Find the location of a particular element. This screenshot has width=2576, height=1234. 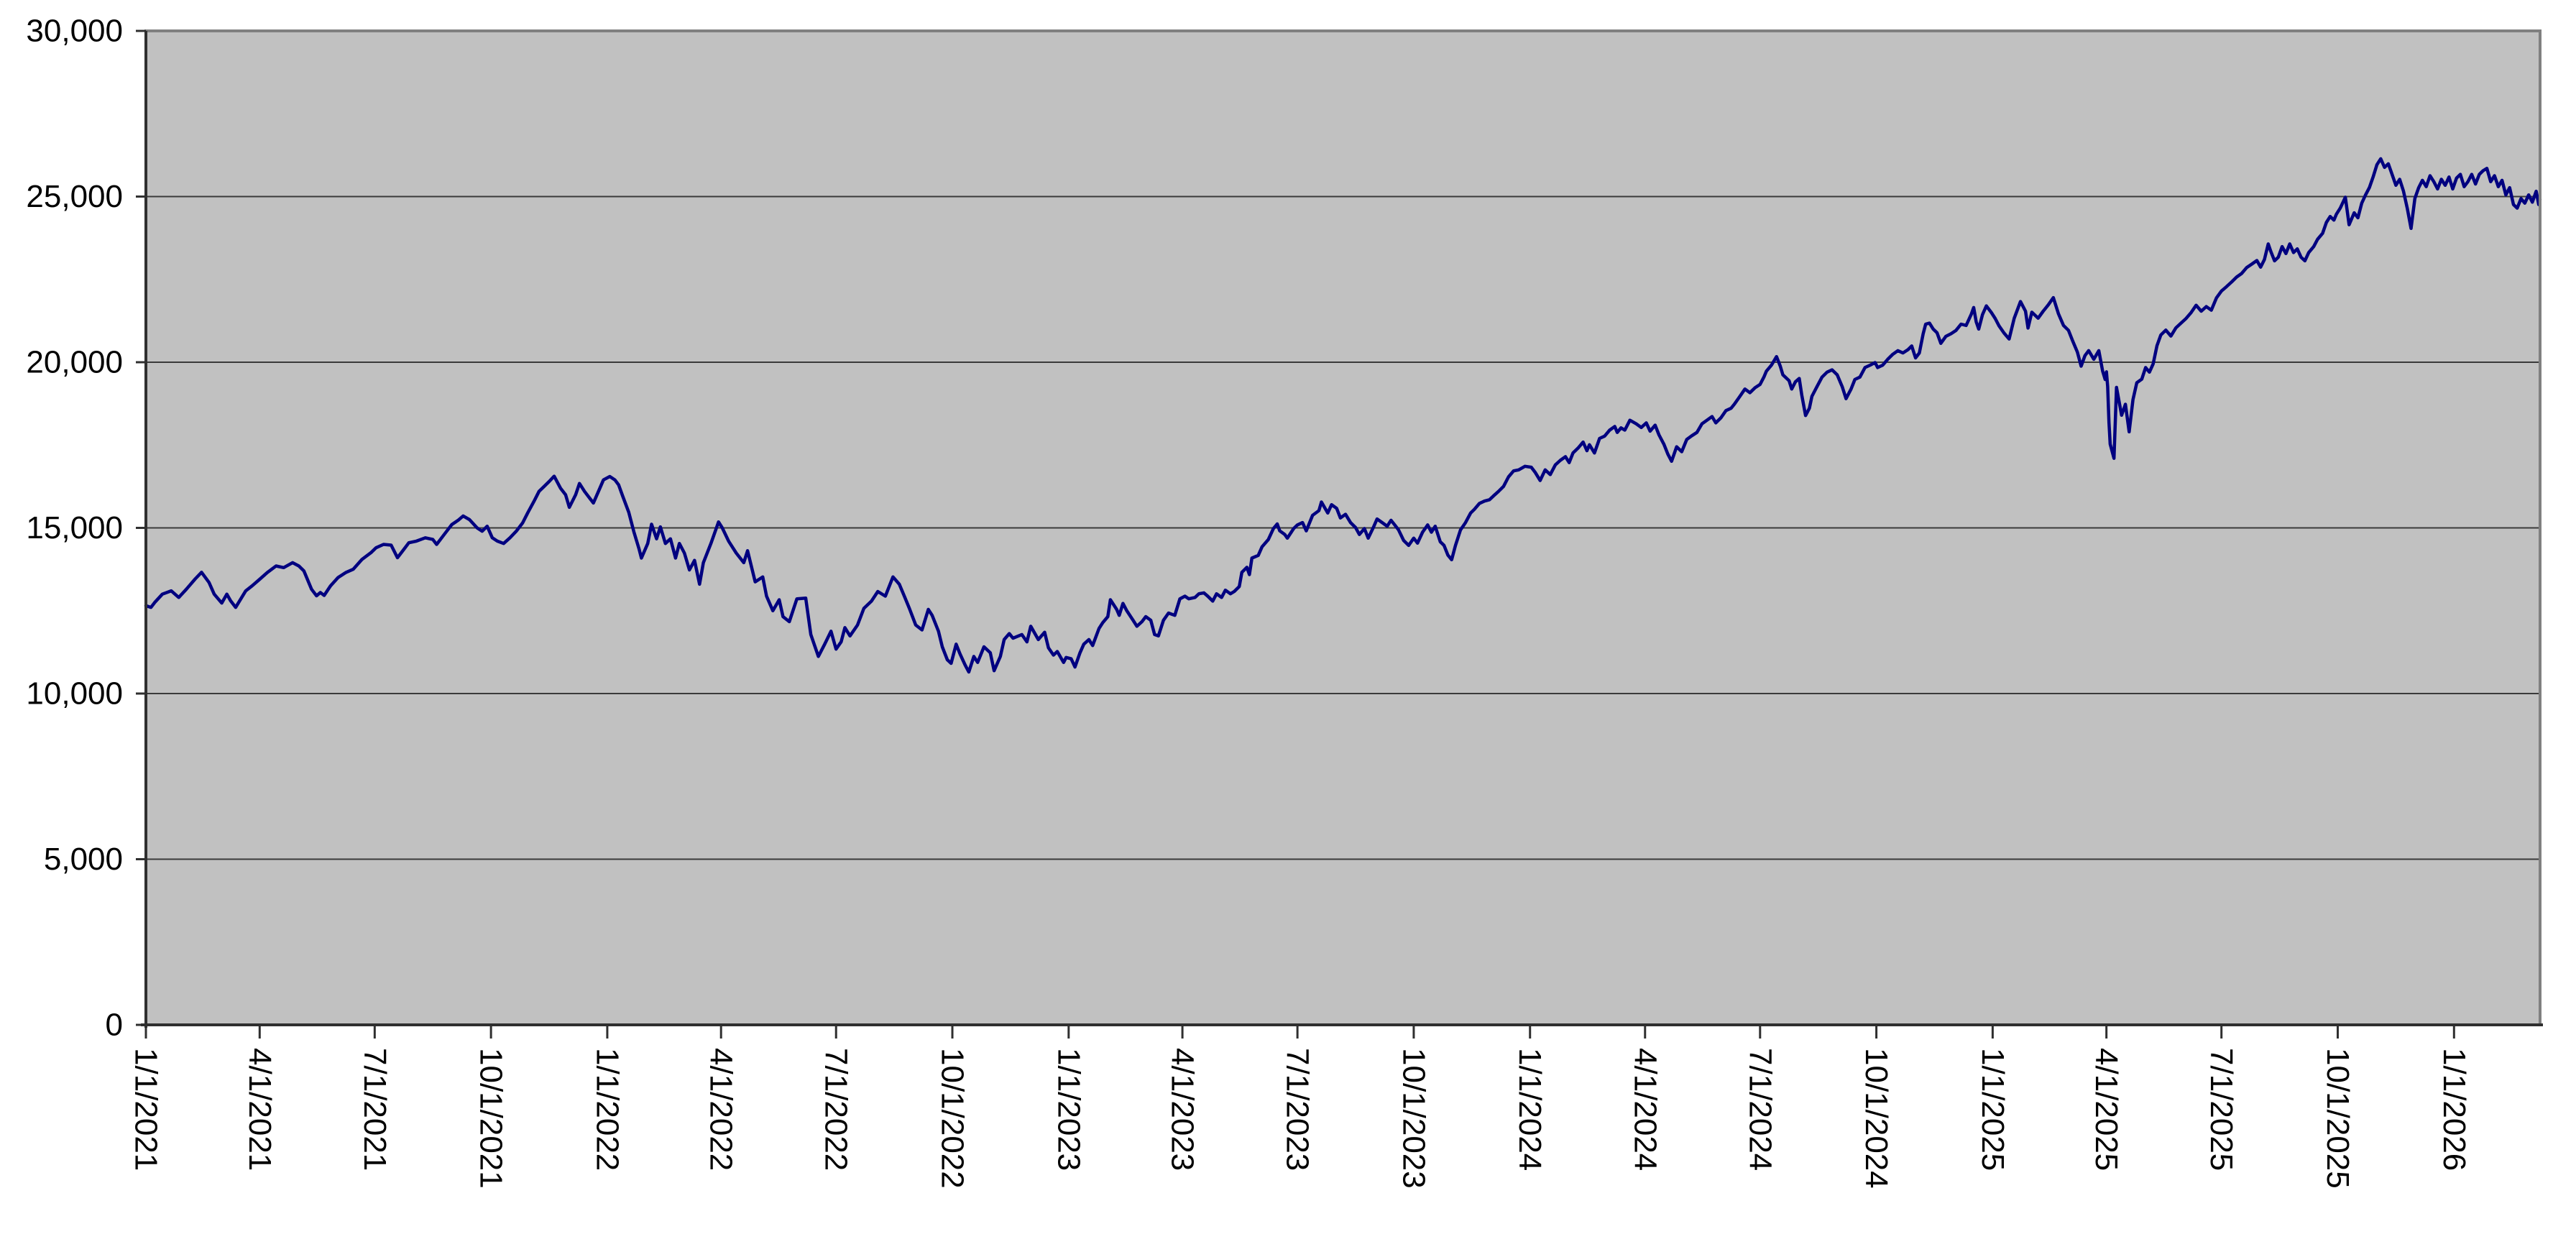

x-axis-label-2026-01-01: 1/1/2026 is located at coordinates (2454, 1109).